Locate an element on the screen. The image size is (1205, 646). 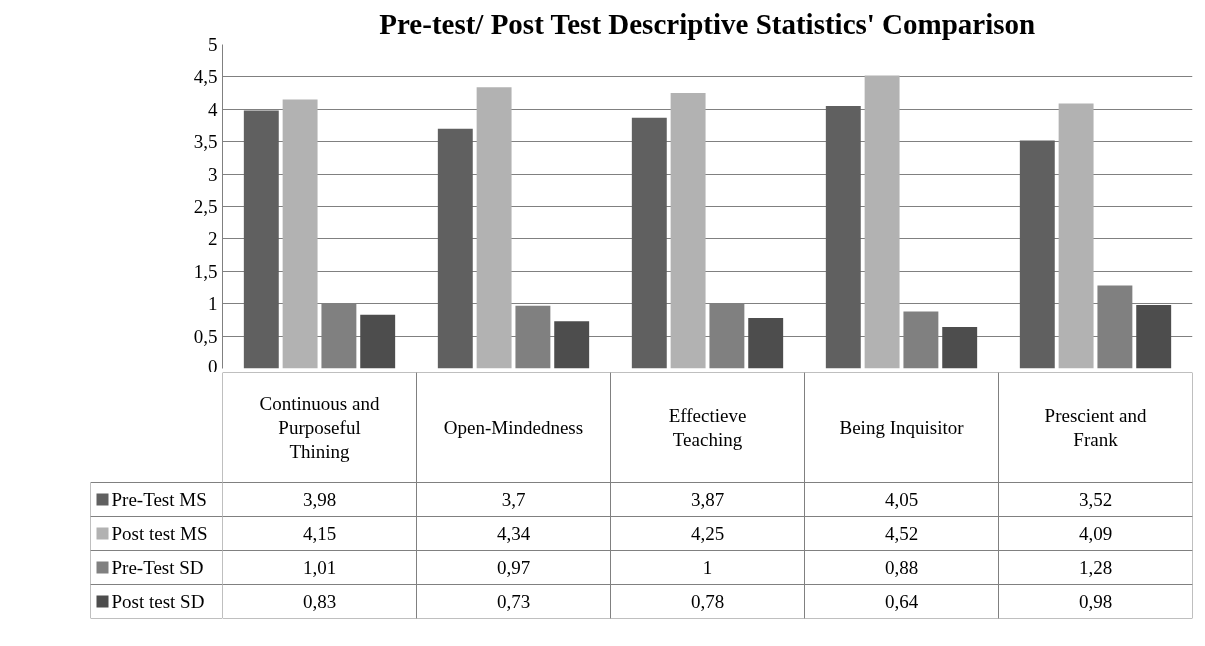
y-tick-label: 0,5 is located at coordinates (205, 336).